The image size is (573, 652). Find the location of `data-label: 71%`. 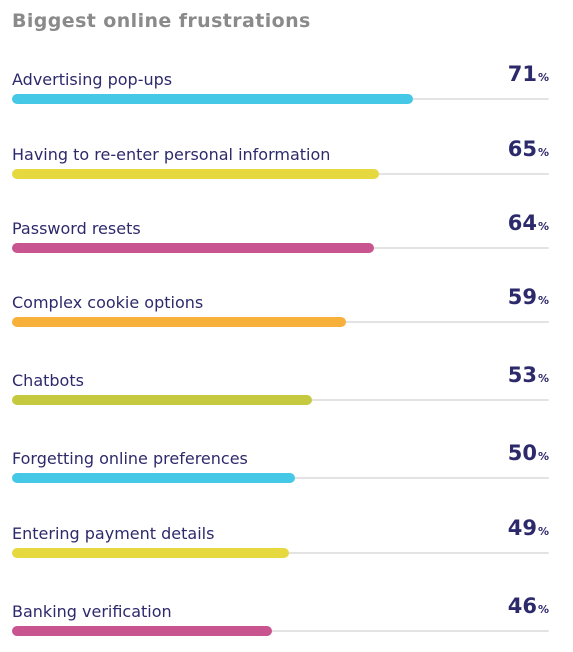

data-label: 71% is located at coordinates (528, 74).